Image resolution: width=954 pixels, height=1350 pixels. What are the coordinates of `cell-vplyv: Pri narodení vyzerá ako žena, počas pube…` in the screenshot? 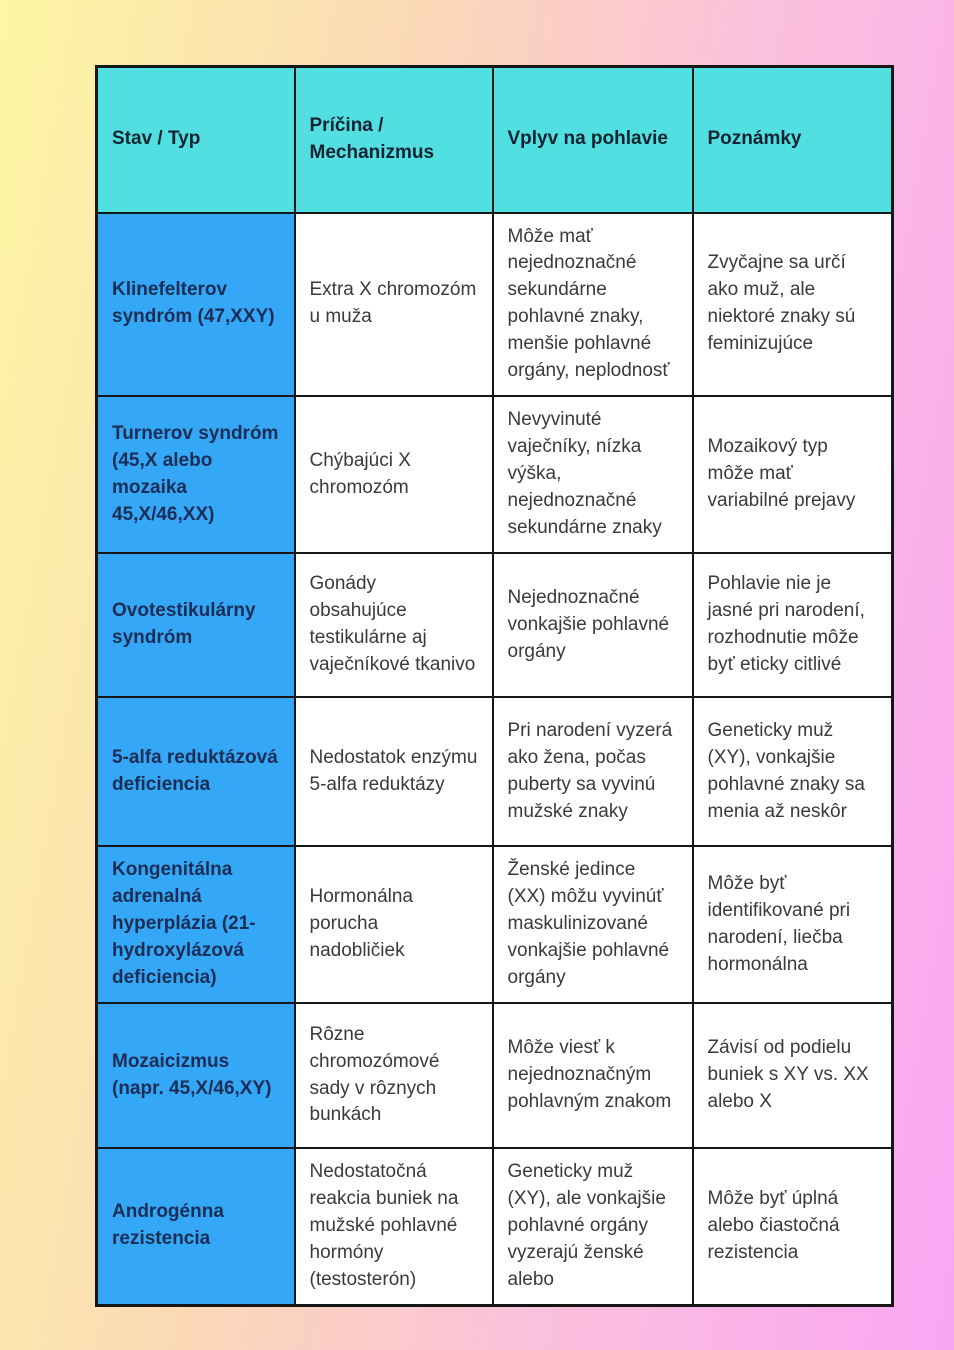 It's located at (592, 772).